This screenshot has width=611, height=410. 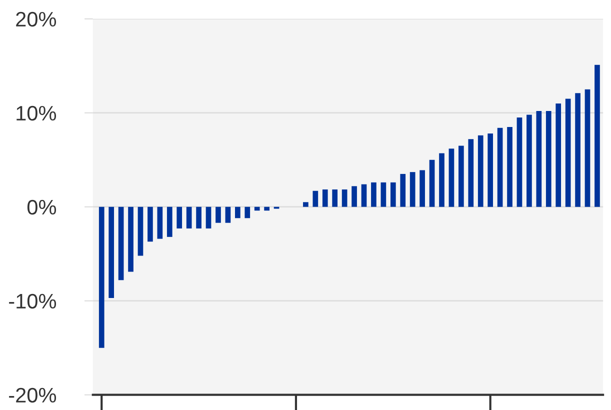 What do you see at coordinates (36, 19) in the screenshot?
I see `y-tick-label: 20%` at bounding box center [36, 19].